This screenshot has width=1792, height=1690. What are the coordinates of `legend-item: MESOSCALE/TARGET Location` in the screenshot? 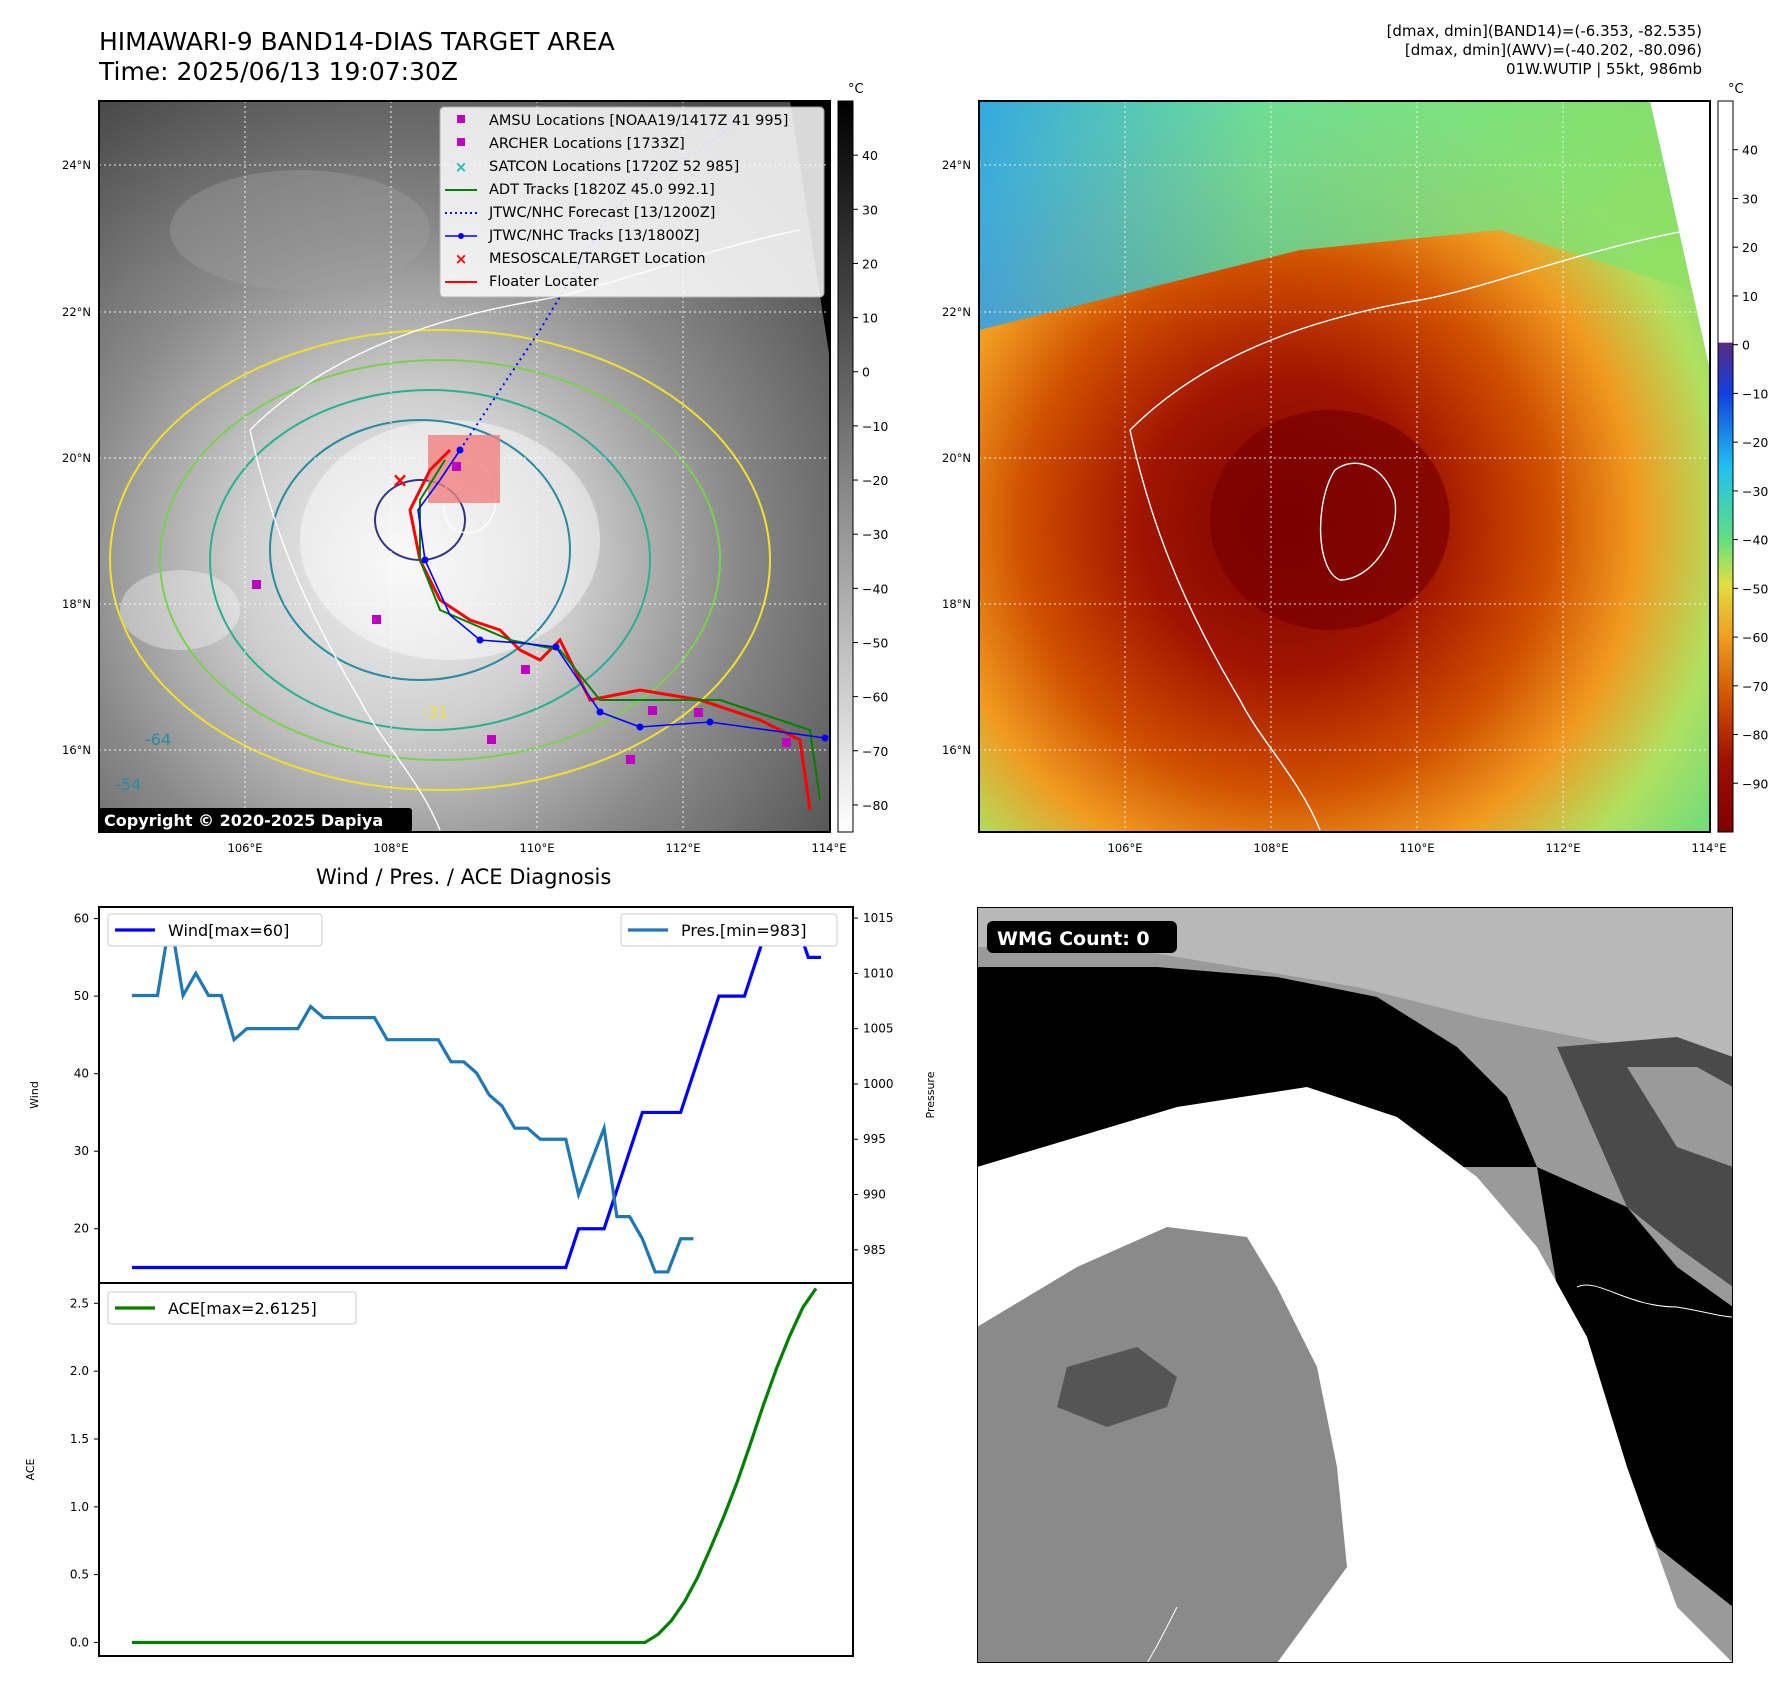 It's located at (597, 259).